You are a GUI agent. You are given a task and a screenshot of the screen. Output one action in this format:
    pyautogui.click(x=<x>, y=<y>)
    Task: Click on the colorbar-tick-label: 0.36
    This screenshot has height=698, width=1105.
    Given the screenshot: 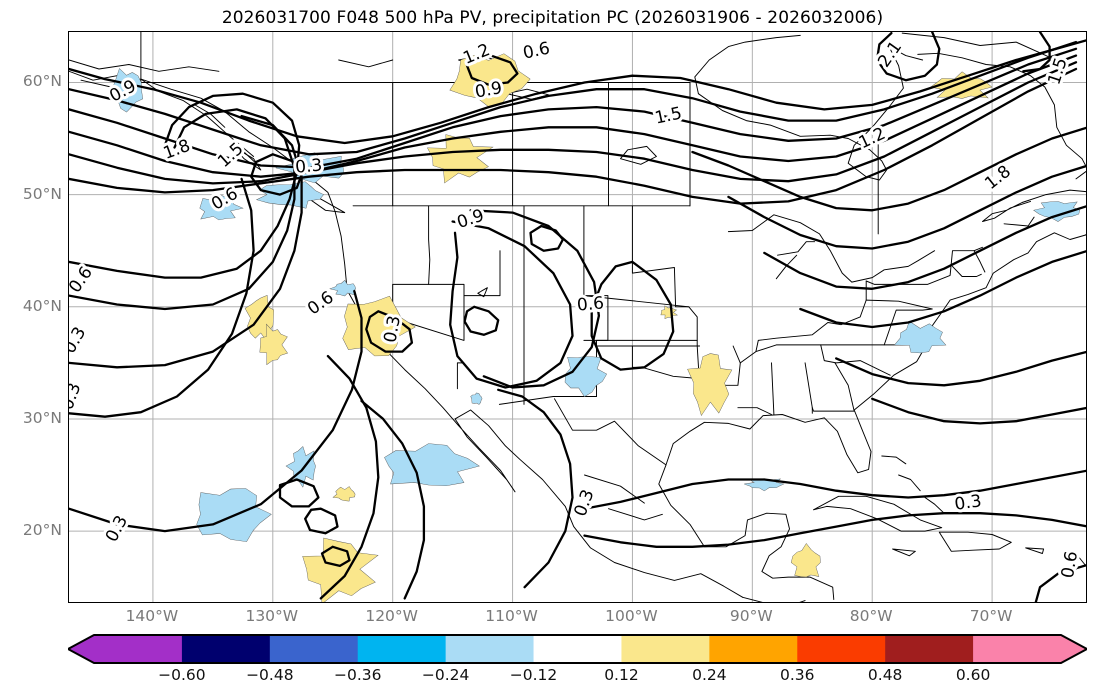 What is the action you would take?
    pyautogui.click(x=797, y=675)
    